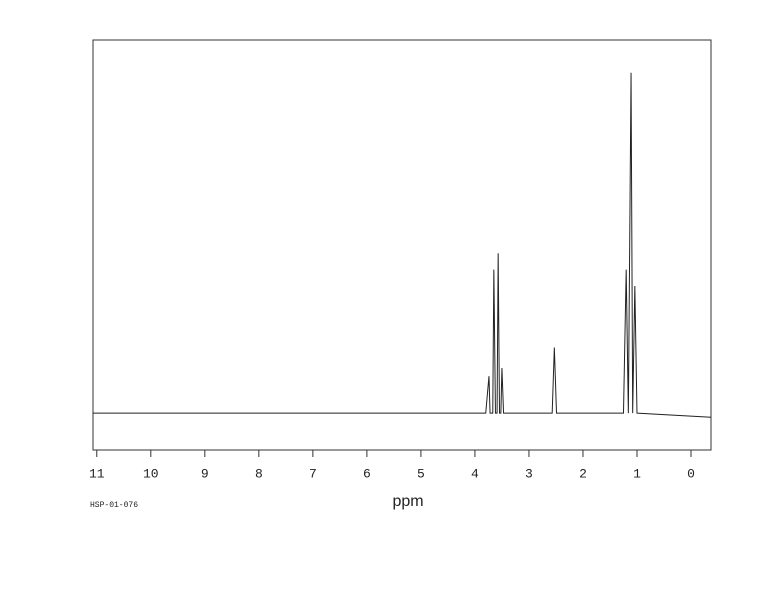 The height and width of the screenshot is (614, 772). Describe the element at coordinates (151, 473) in the screenshot. I see `x-tick-label: 10` at that location.